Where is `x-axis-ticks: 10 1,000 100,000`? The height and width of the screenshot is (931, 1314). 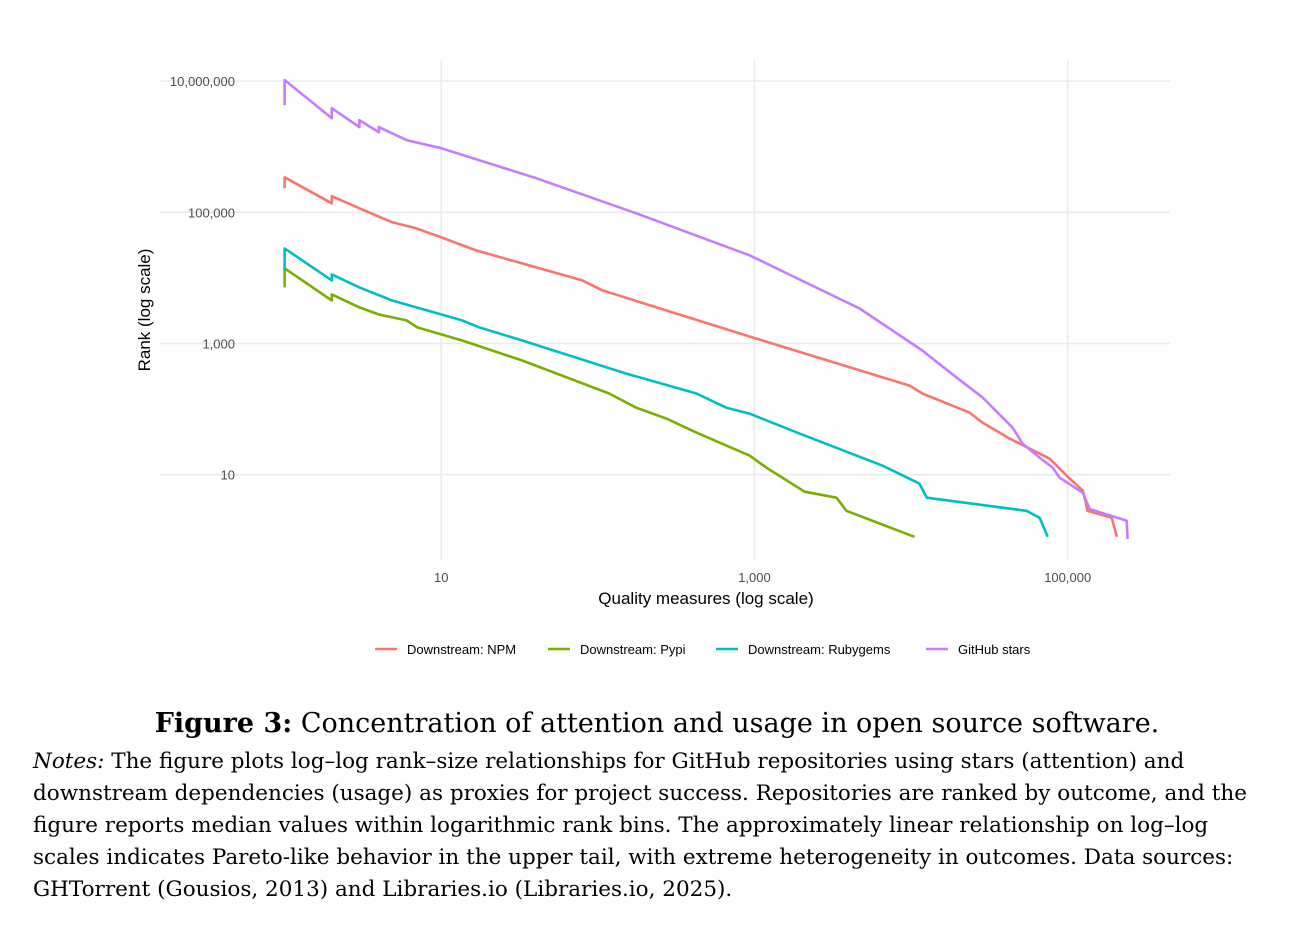
x-axis-ticks: 10 1,000 100,000 is located at coordinates (762, 577).